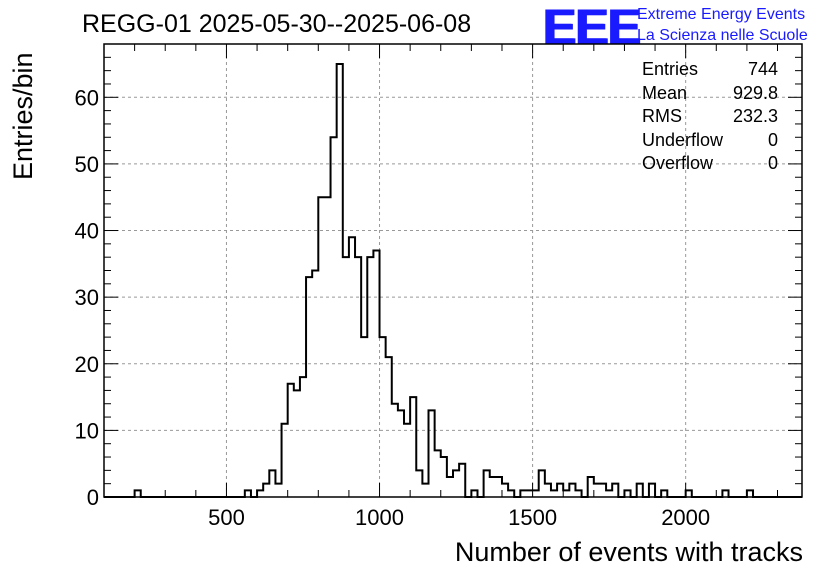  What do you see at coordinates (379, 517) in the screenshot?
I see `x-tick-label: 1000` at bounding box center [379, 517].